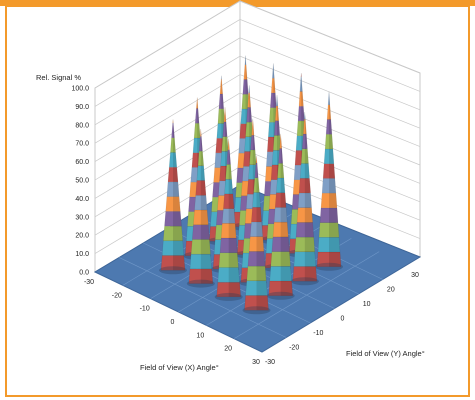 Image resolution: width=475 pixels, height=400 pixels. What do you see at coordinates (80, 89) in the screenshot?
I see `z-tick-label: 100.0` at bounding box center [80, 89].